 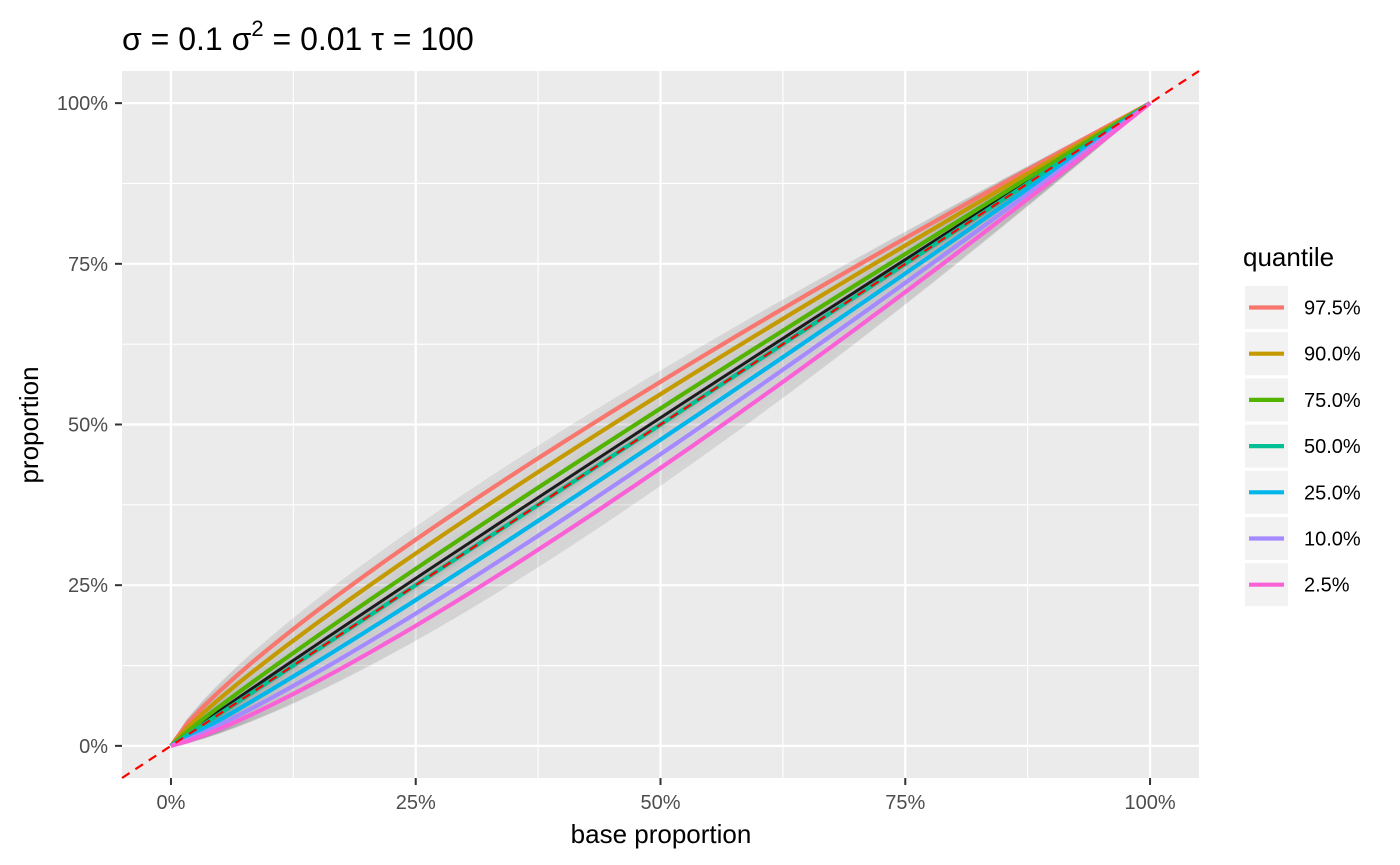 What do you see at coordinates (1332, 447) in the screenshot?
I see `legend-label: 50.0%` at bounding box center [1332, 447].